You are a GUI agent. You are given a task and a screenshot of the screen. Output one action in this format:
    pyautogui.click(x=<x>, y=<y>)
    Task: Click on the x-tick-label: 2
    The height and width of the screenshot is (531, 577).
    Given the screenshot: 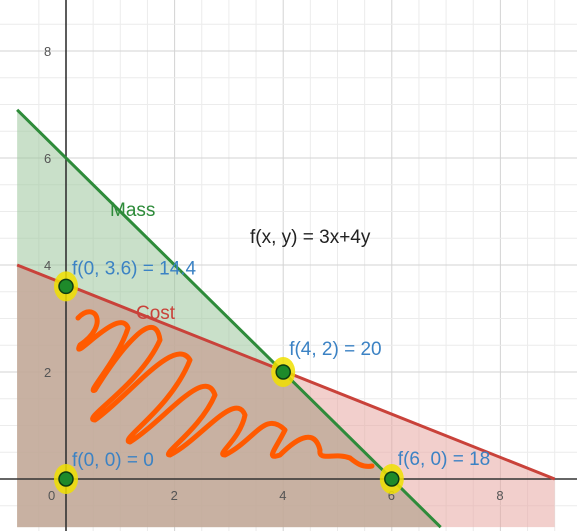 What is the action you would take?
    pyautogui.click(x=174, y=495)
    